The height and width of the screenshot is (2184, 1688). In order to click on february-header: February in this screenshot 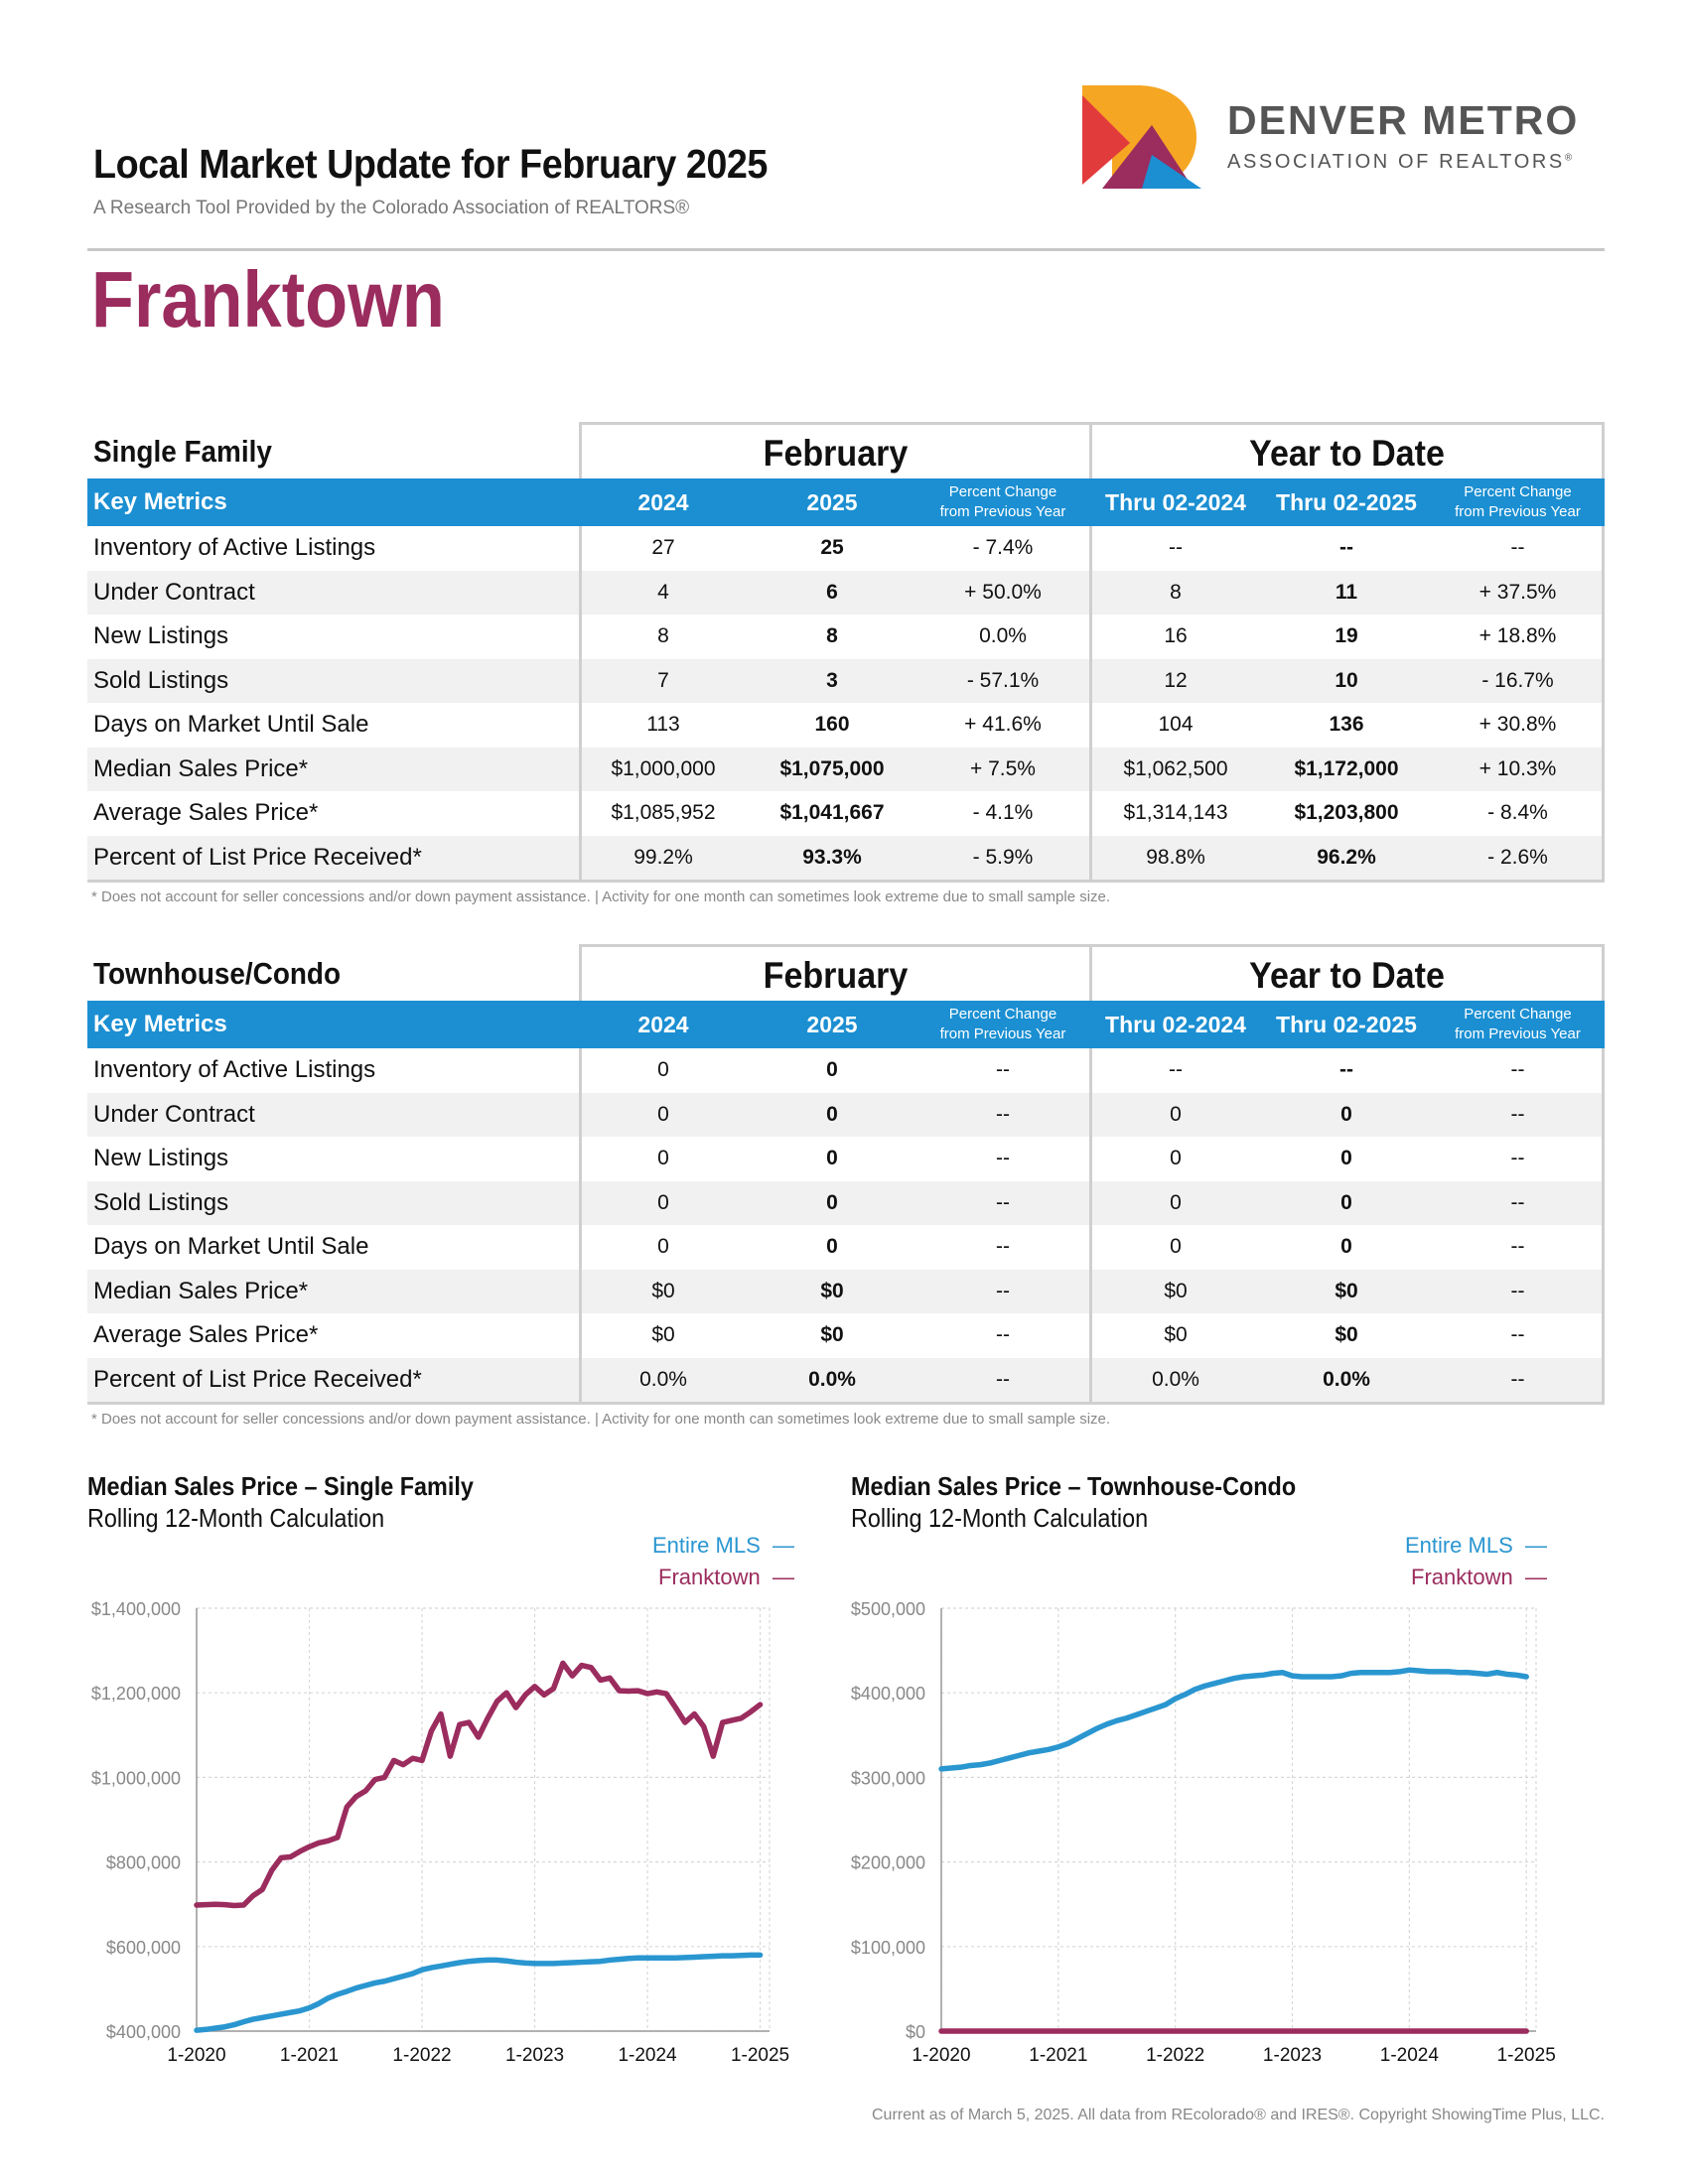, I will do `click(835, 972)`.